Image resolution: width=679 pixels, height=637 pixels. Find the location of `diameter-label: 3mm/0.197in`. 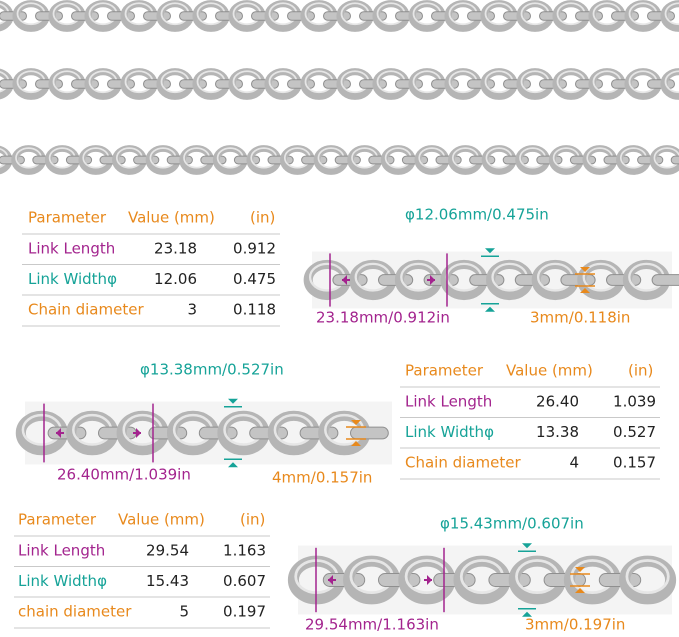

diameter-label: 3mm/0.197in is located at coordinates (575, 625).